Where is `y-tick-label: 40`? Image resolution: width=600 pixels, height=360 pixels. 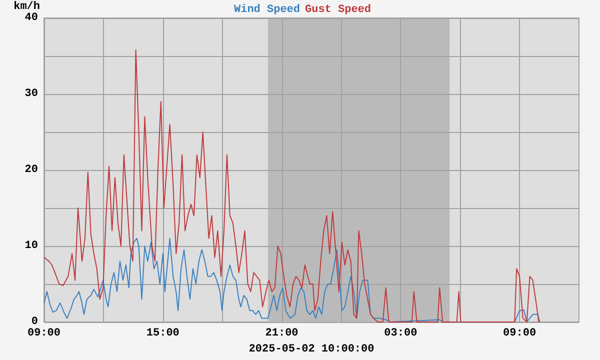 y-tick-label: 40 is located at coordinates (31, 18).